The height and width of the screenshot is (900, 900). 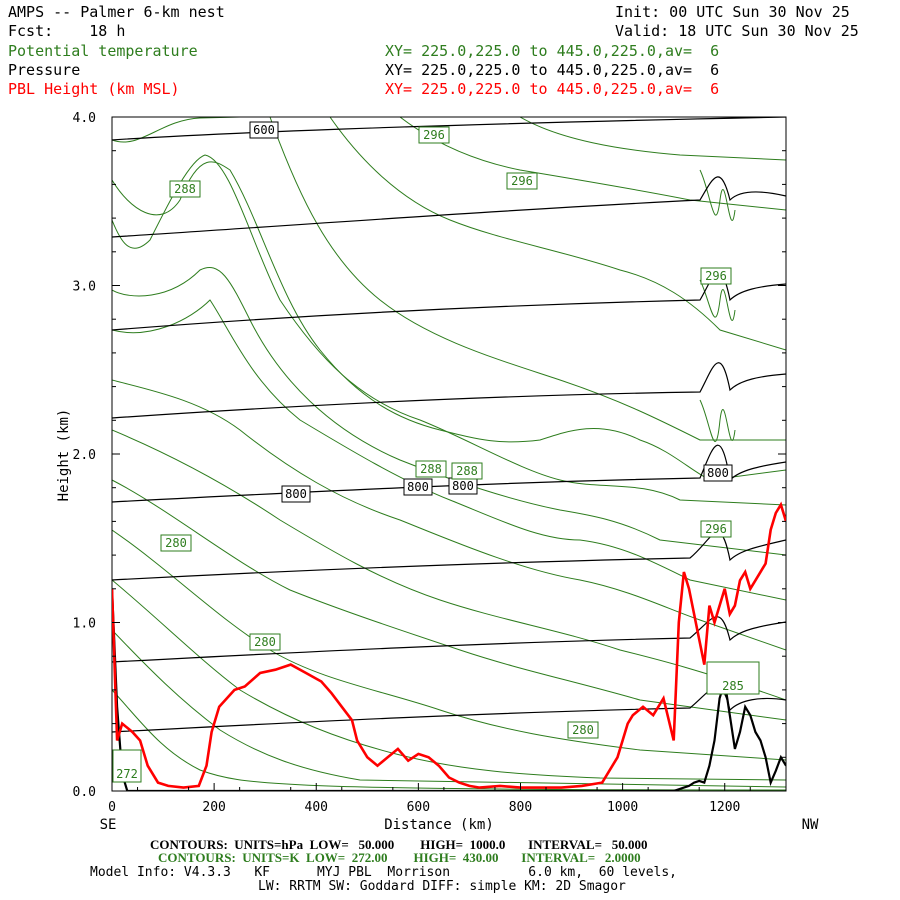 I want to click on y-tick-label: 1.0, so click(x=84, y=624).